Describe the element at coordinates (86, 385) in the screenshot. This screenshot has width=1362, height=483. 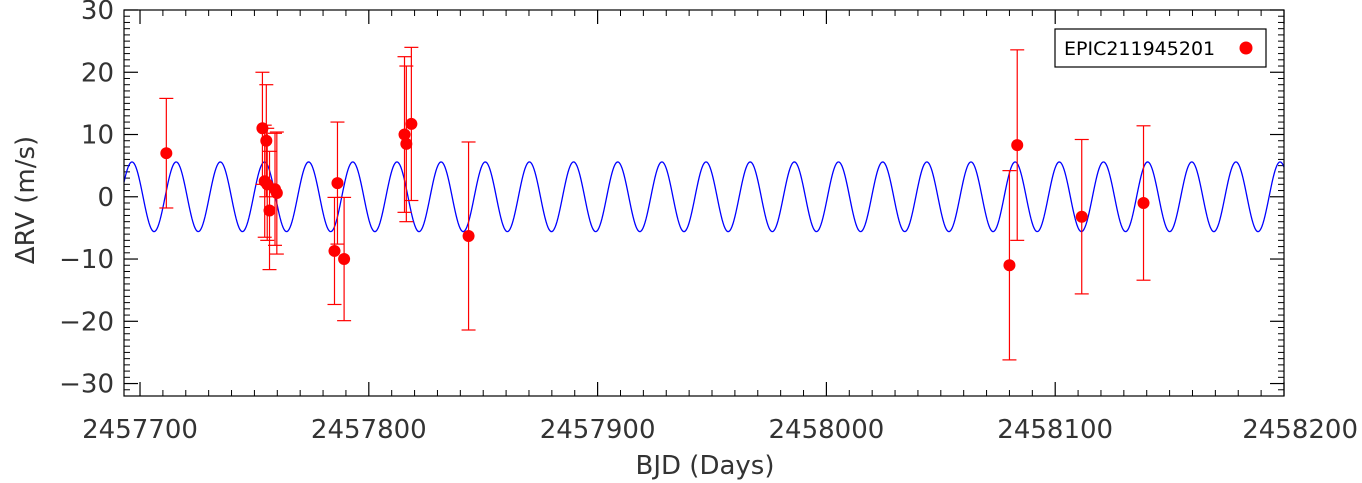
I see `y-tick-label: −30` at that location.